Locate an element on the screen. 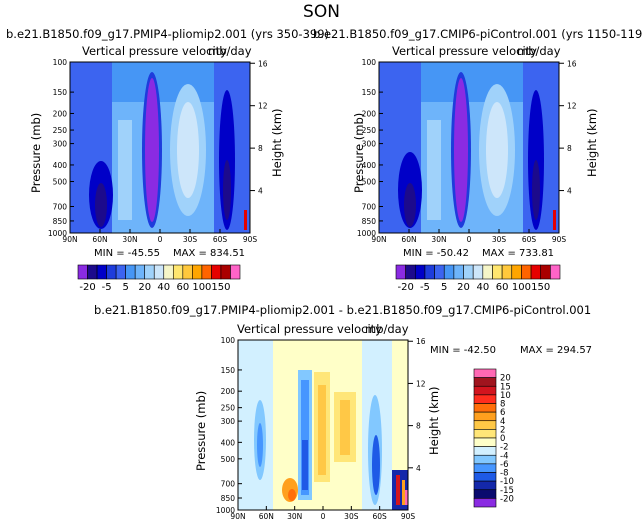 The width and height of the screenshot is (643, 528). panel-c-ylabel-right: Height (km) is located at coordinates (434, 420).